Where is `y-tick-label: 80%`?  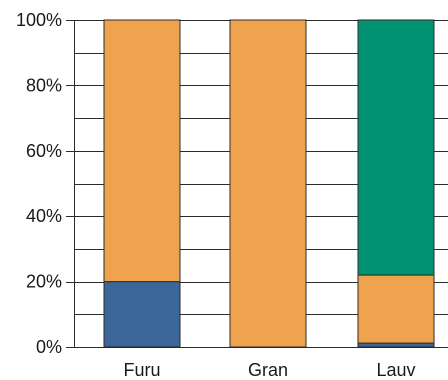 y-tick-label: 80% is located at coordinates (44, 85).